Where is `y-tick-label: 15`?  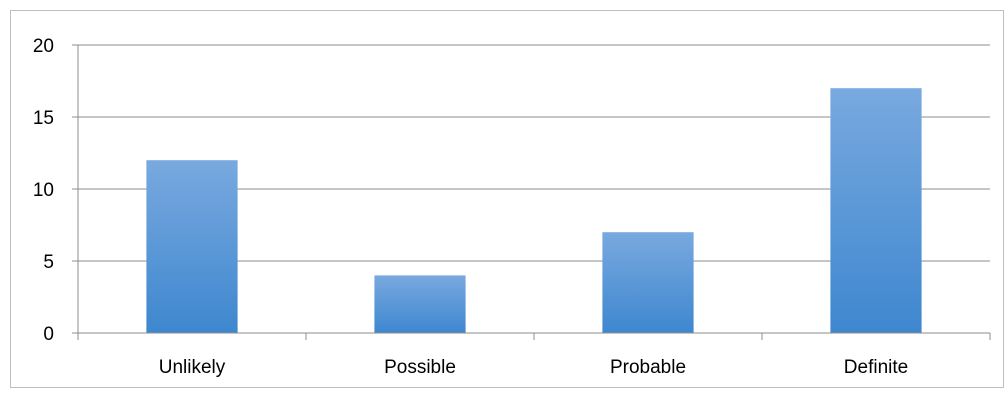 y-tick-label: 15 is located at coordinates (43, 118).